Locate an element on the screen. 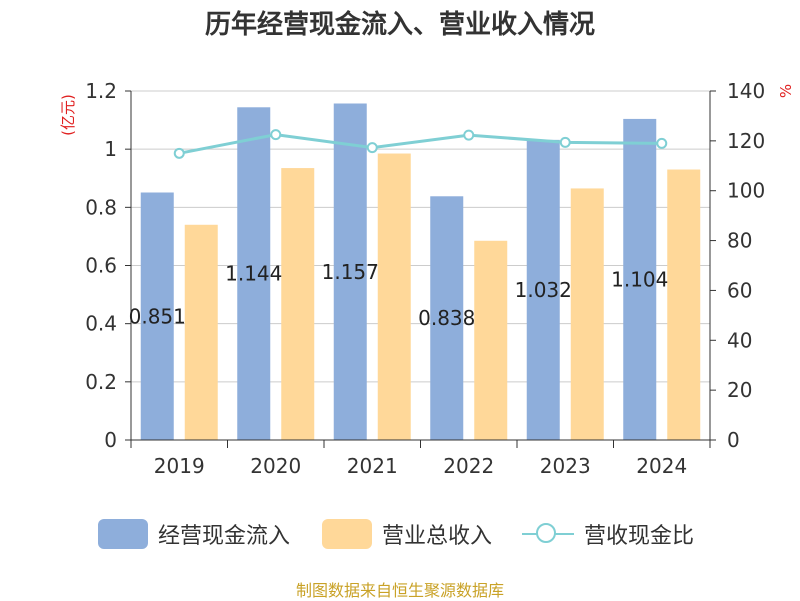 This screenshot has height=601, width=800. x-tick-label: 2020 is located at coordinates (275, 466).